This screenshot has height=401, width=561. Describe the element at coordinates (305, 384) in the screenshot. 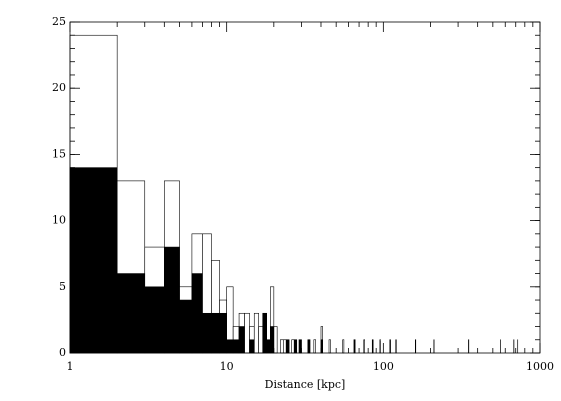

I see `x-axis-label: Distance [kpc]` at that location.